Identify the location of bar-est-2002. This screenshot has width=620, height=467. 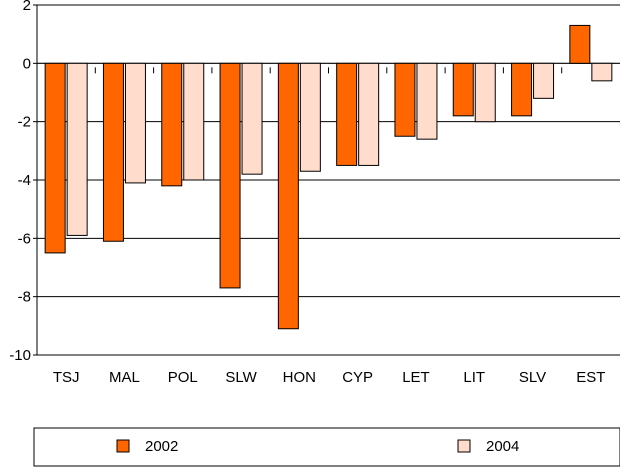
(580, 44).